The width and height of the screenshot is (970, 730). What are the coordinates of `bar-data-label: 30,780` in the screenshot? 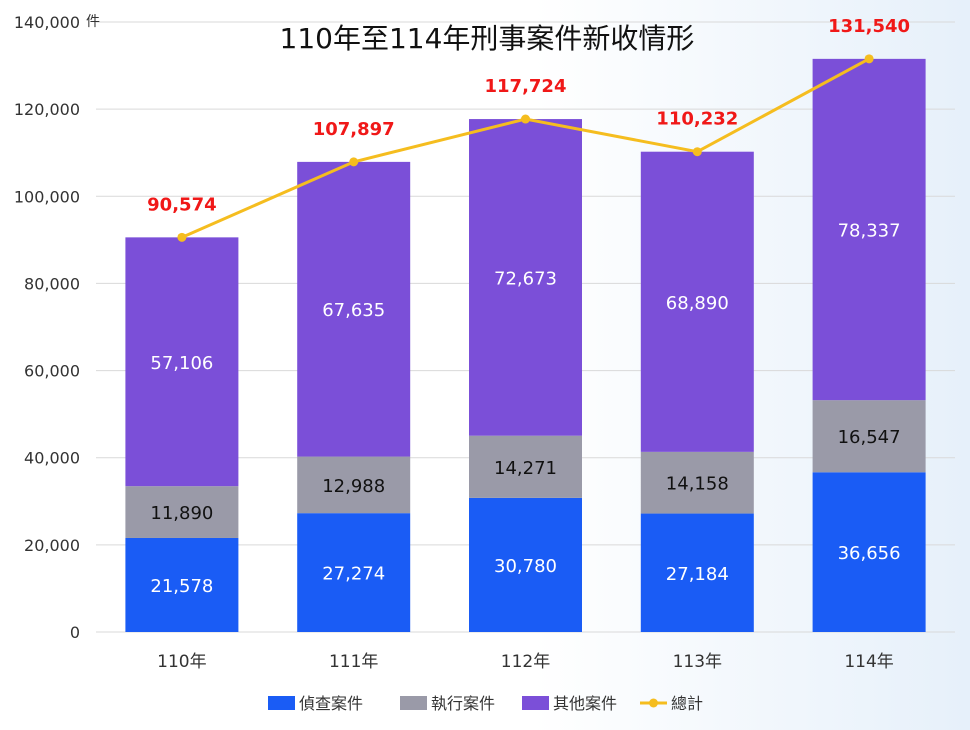 It's located at (525, 566).